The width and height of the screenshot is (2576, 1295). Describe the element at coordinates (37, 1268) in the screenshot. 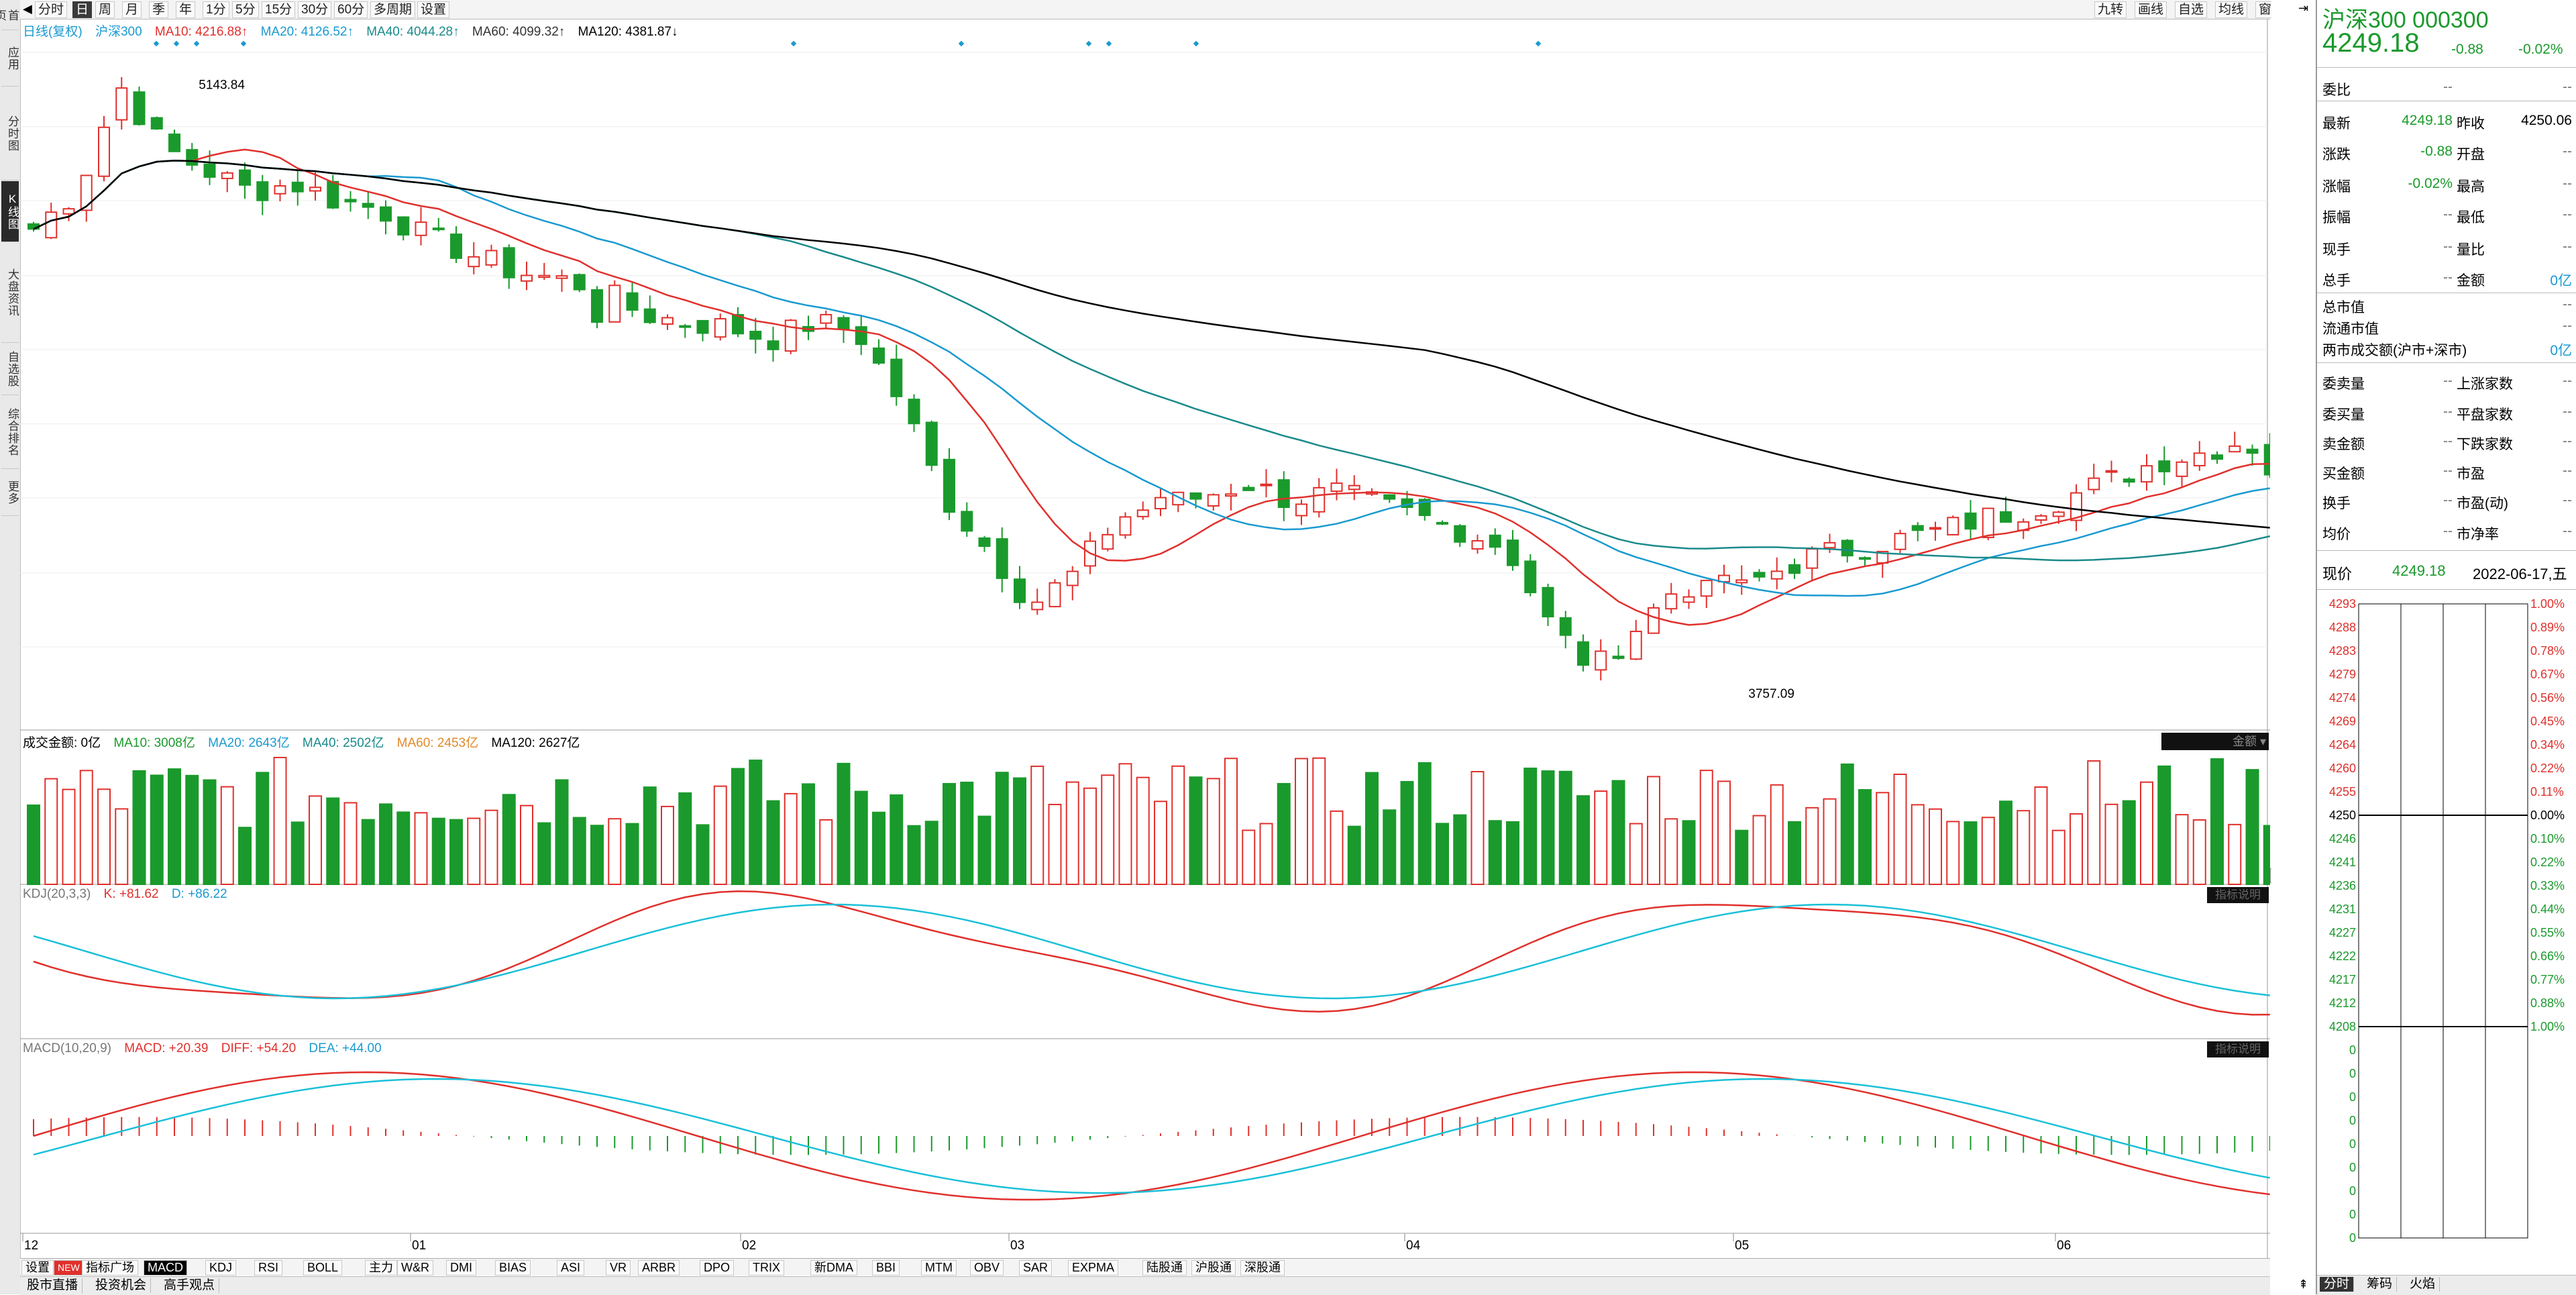

I see `indicator-tab: 设置` at that location.